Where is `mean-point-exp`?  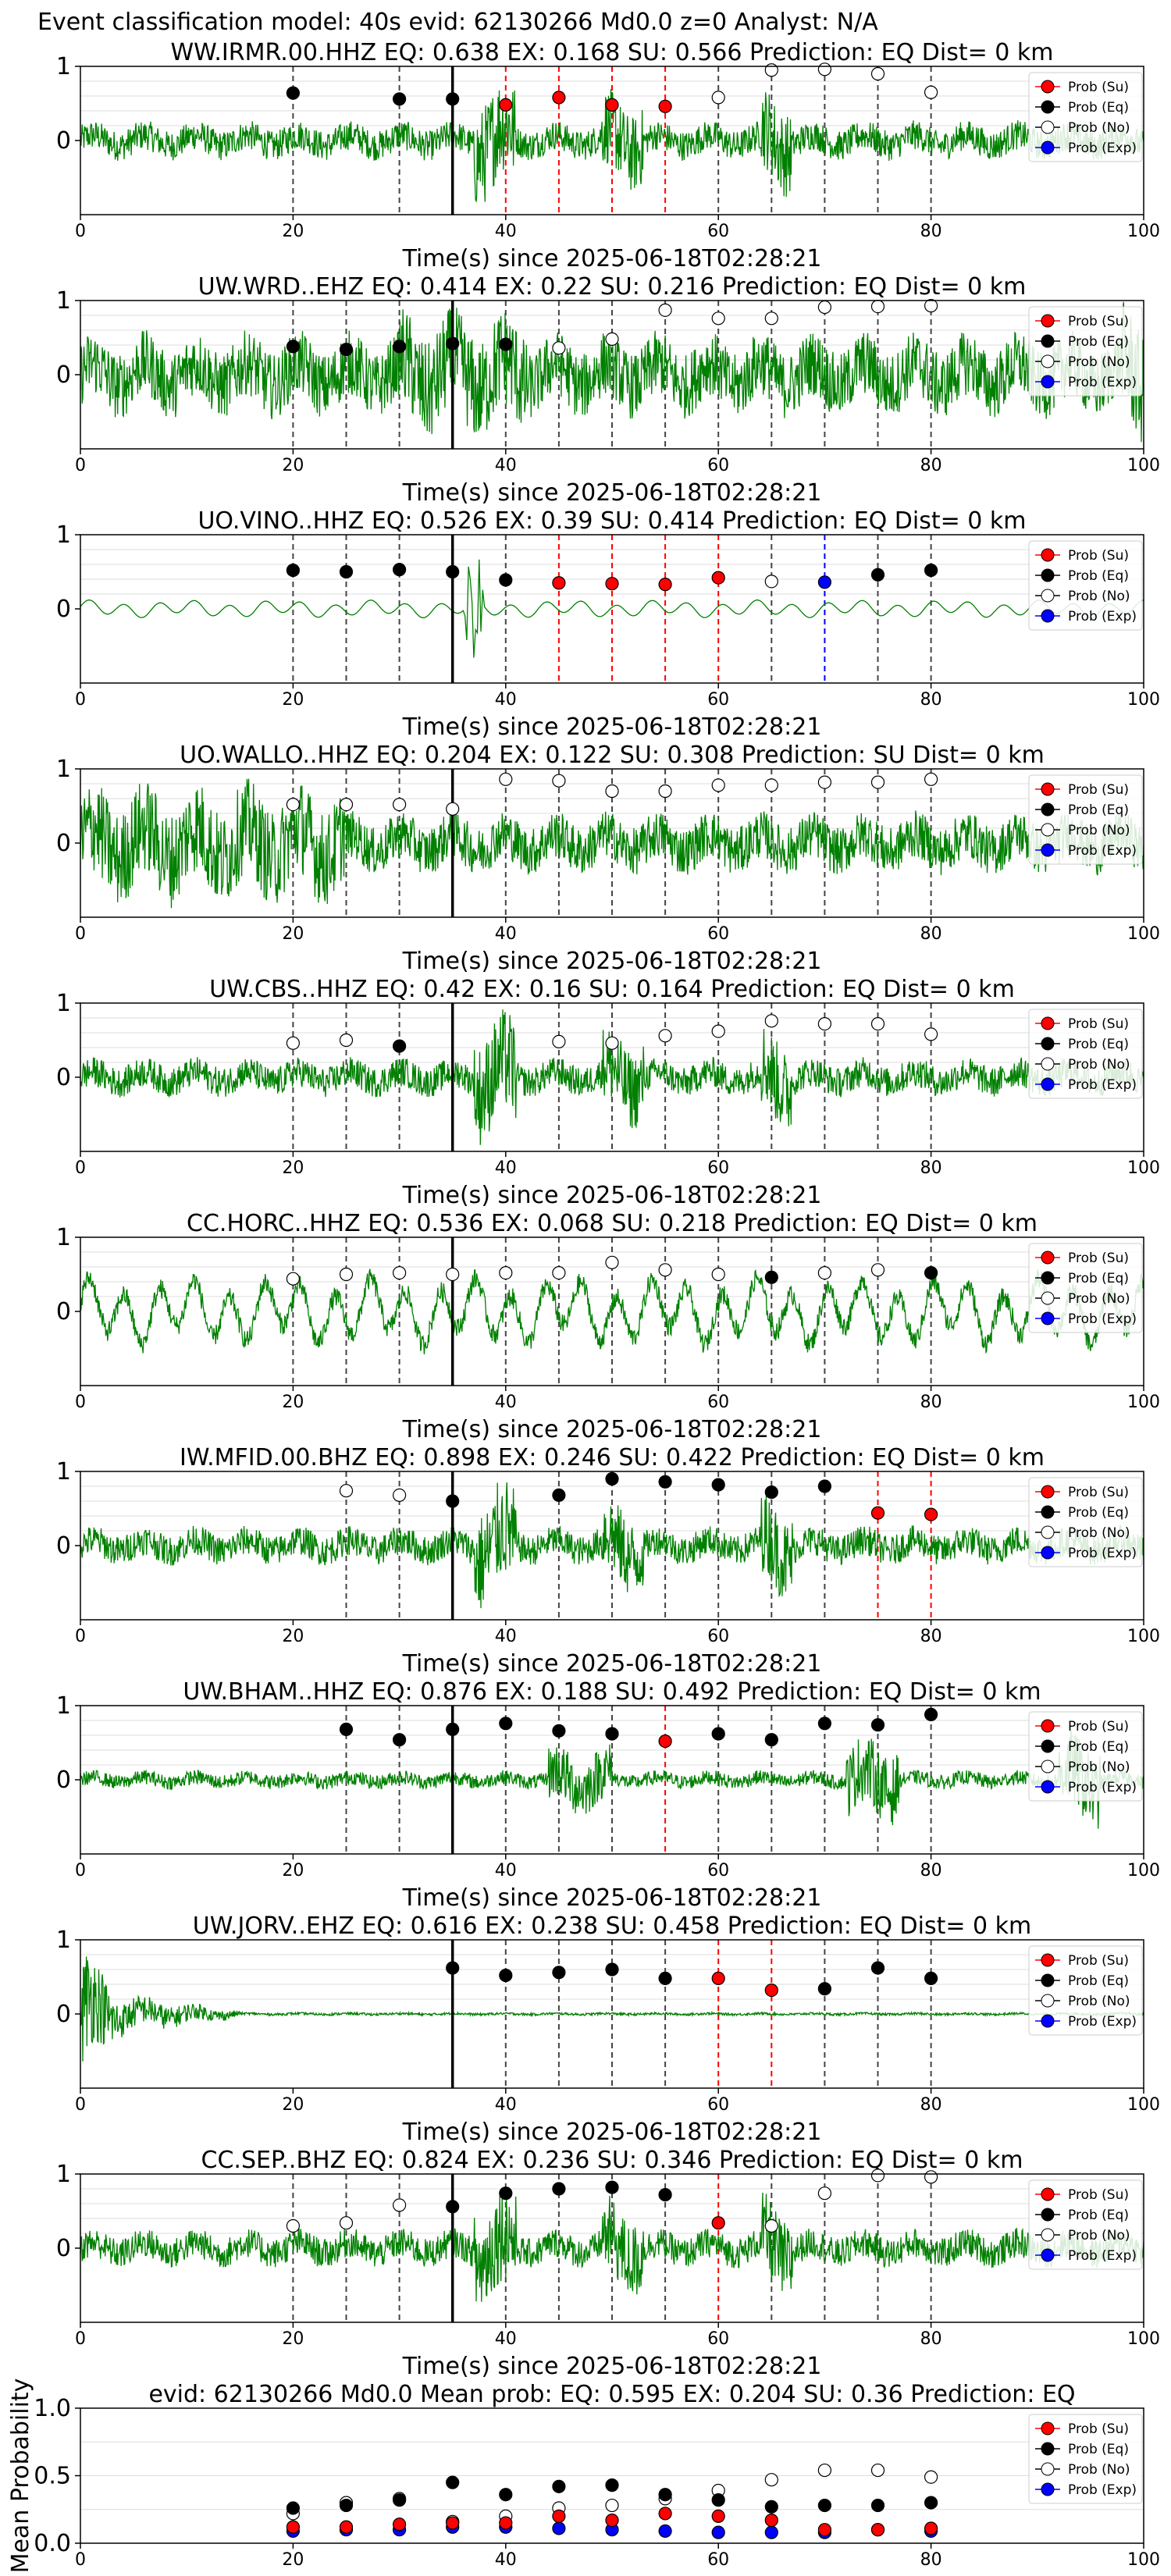 mean-point-exp is located at coordinates (665, 2531).